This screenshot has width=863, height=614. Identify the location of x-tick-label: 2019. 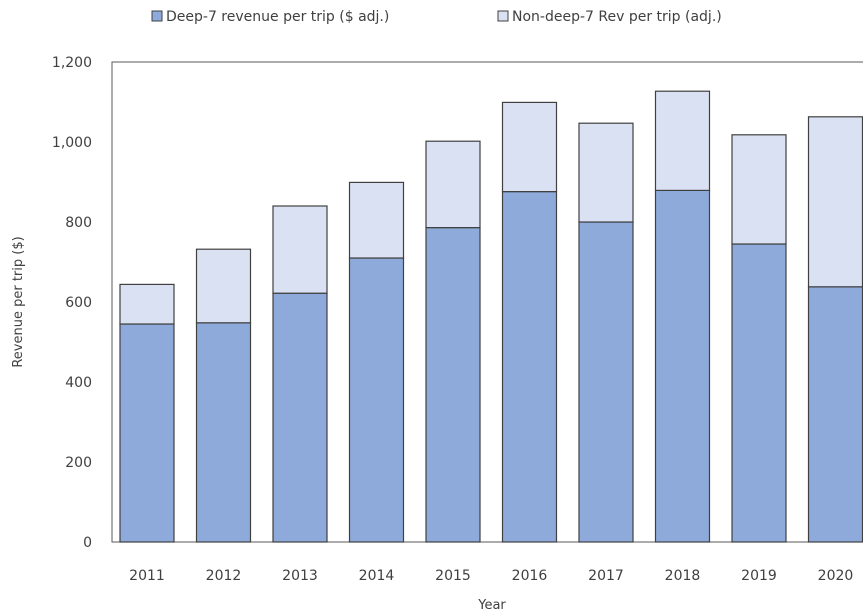
(759, 576).